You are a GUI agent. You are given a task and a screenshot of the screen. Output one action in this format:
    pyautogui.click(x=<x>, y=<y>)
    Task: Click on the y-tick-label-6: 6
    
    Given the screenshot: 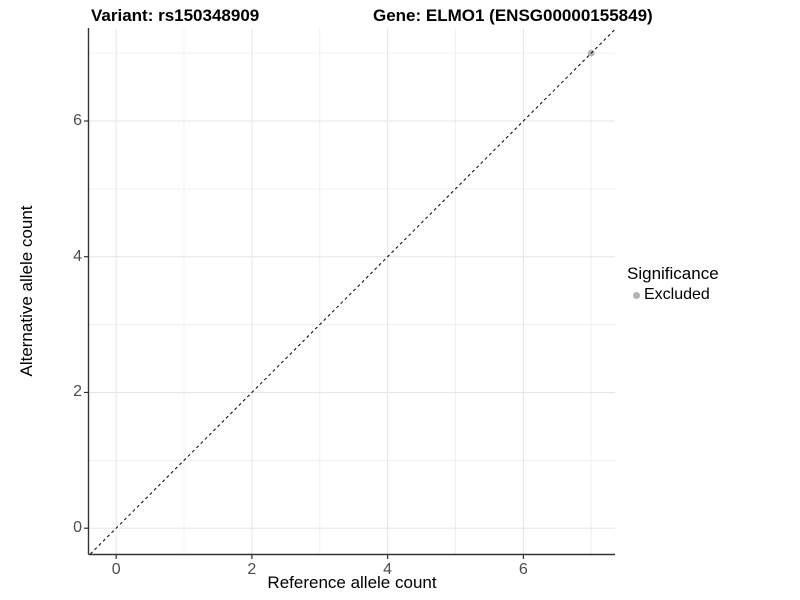 What is the action you would take?
    pyautogui.click(x=77, y=120)
    